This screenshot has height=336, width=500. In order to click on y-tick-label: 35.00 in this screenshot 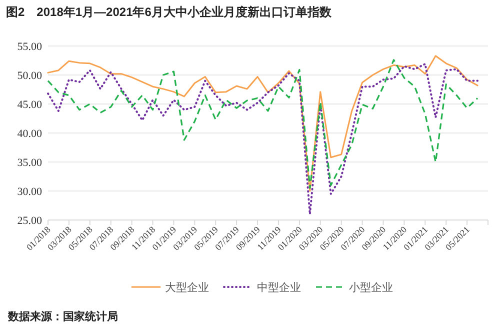, I will do `click(29, 163)`.